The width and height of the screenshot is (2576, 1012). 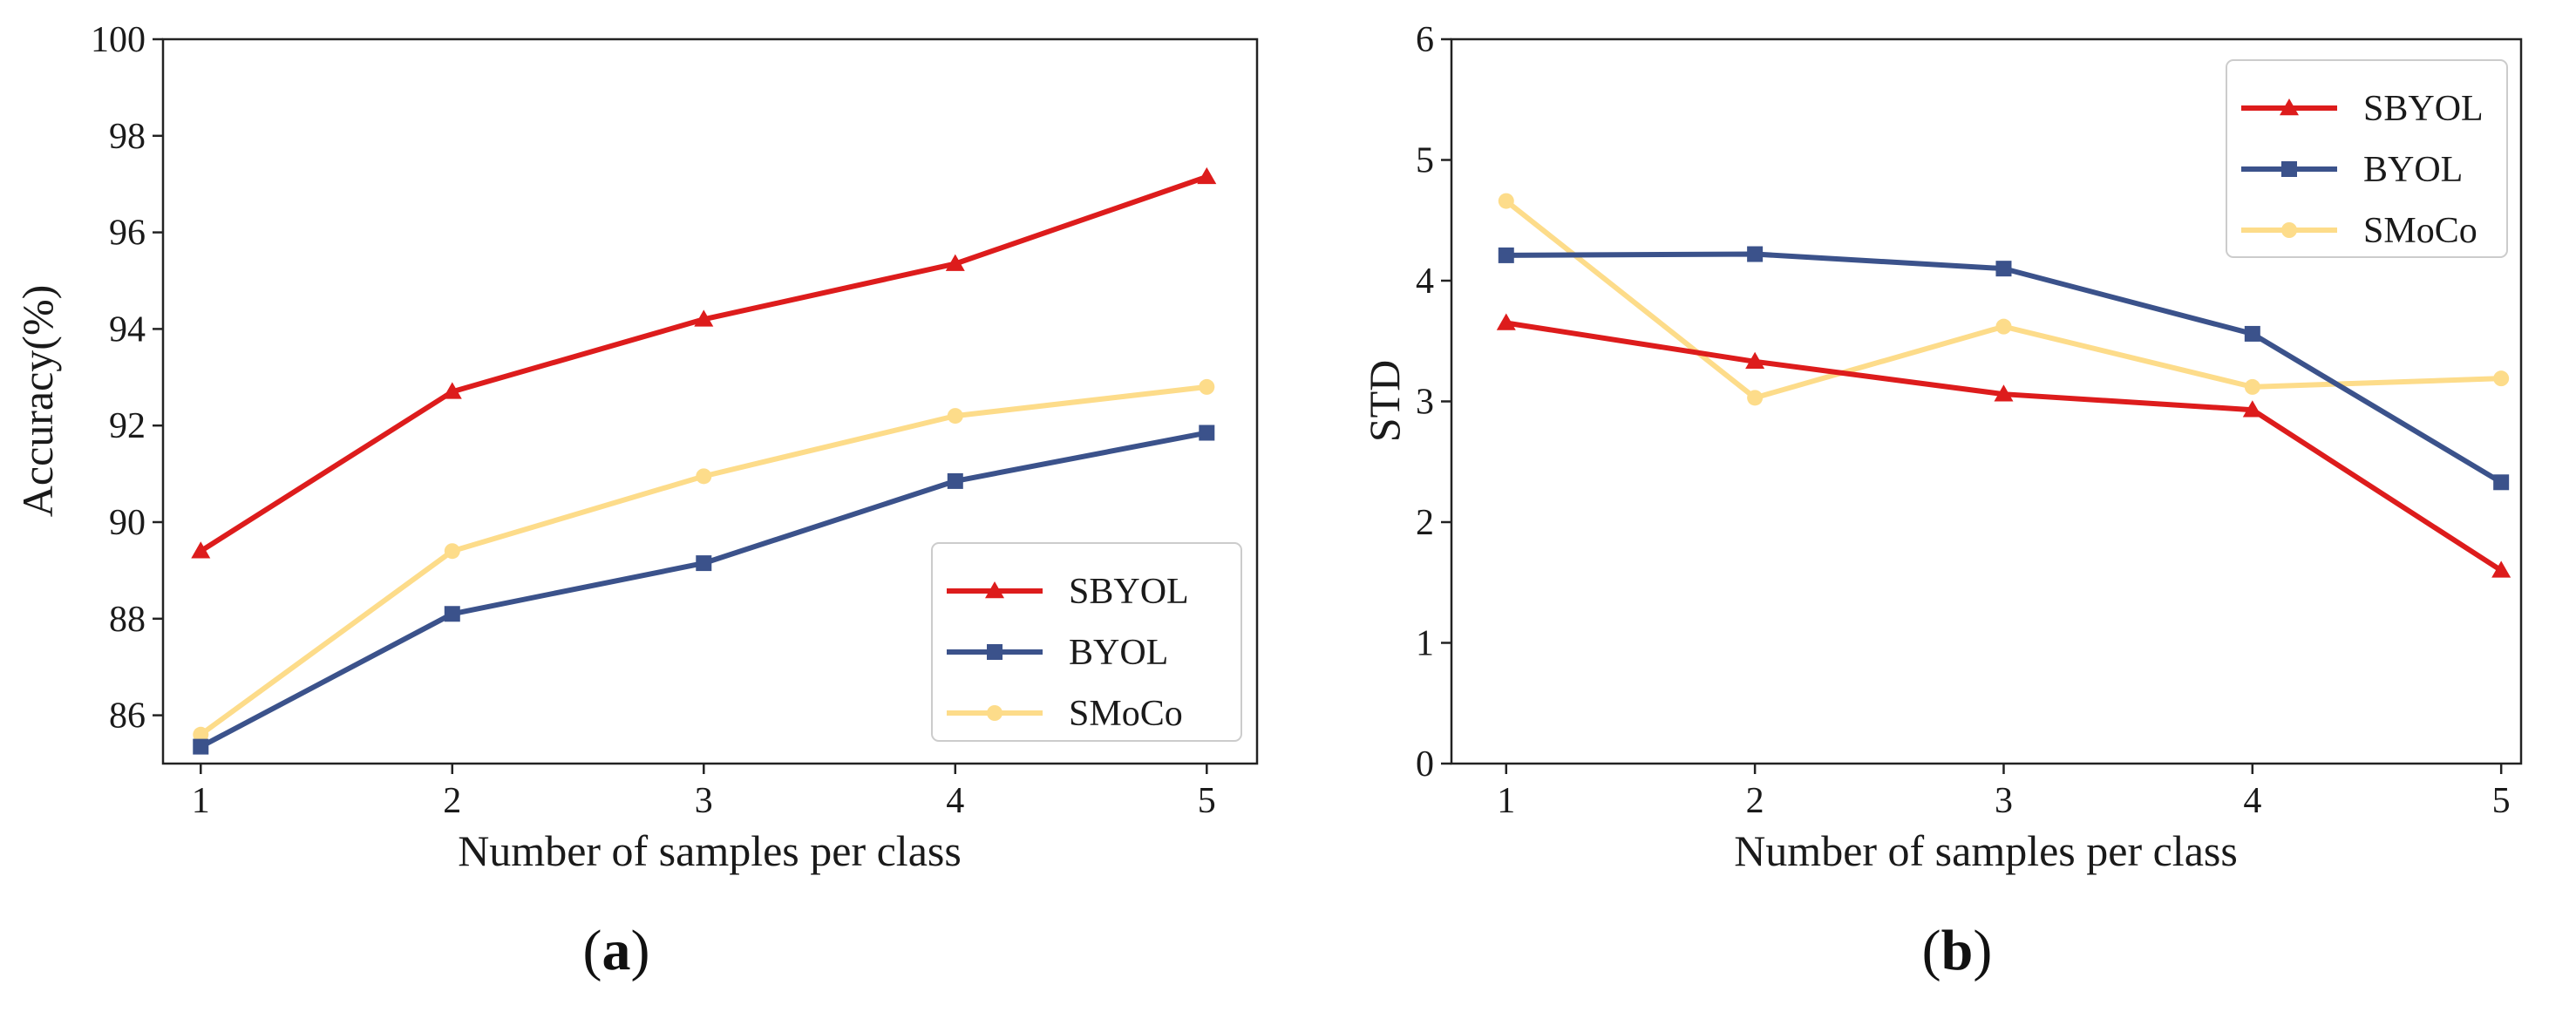 I want to click on y-tick-label: 92, so click(x=128, y=426).